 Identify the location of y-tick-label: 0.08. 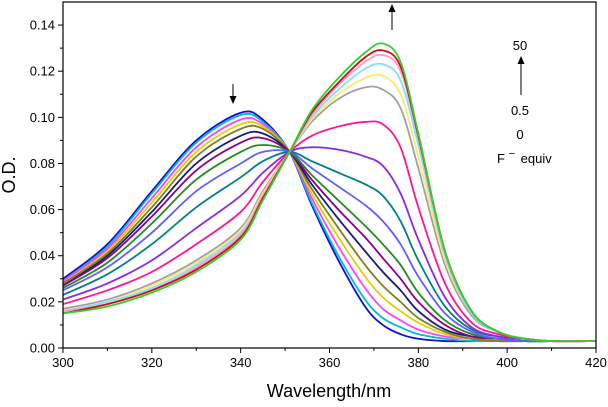
(42, 163).